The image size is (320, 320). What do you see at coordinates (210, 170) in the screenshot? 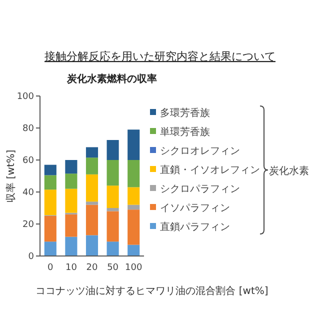
I see `legend-label: 直鎖・イソオレフィン` at bounding box center [210, 170].